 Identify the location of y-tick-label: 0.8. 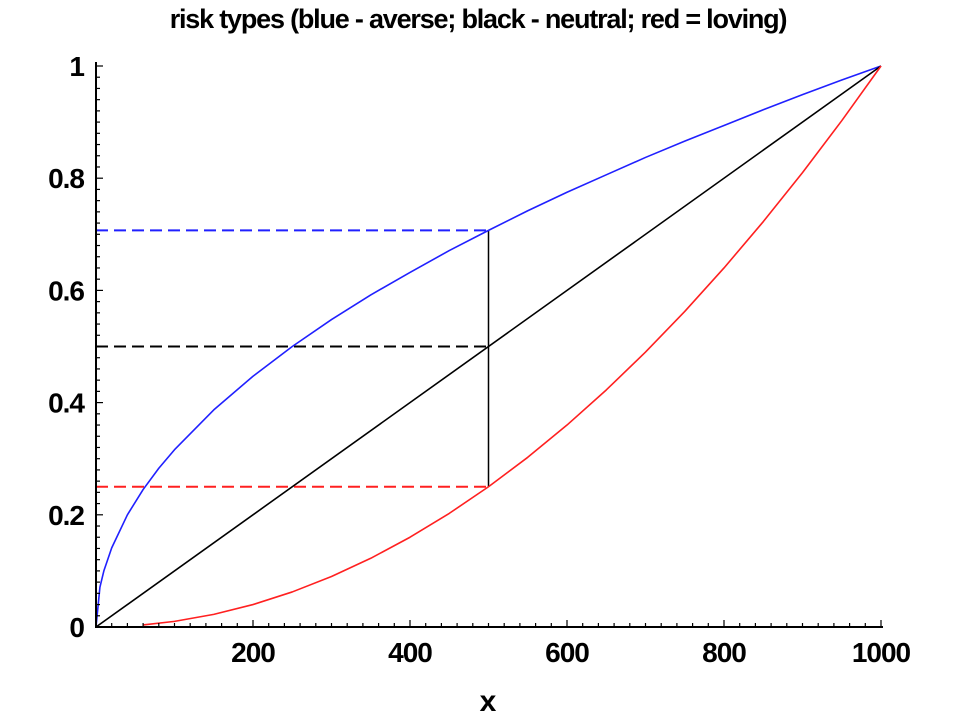
(66, 178).